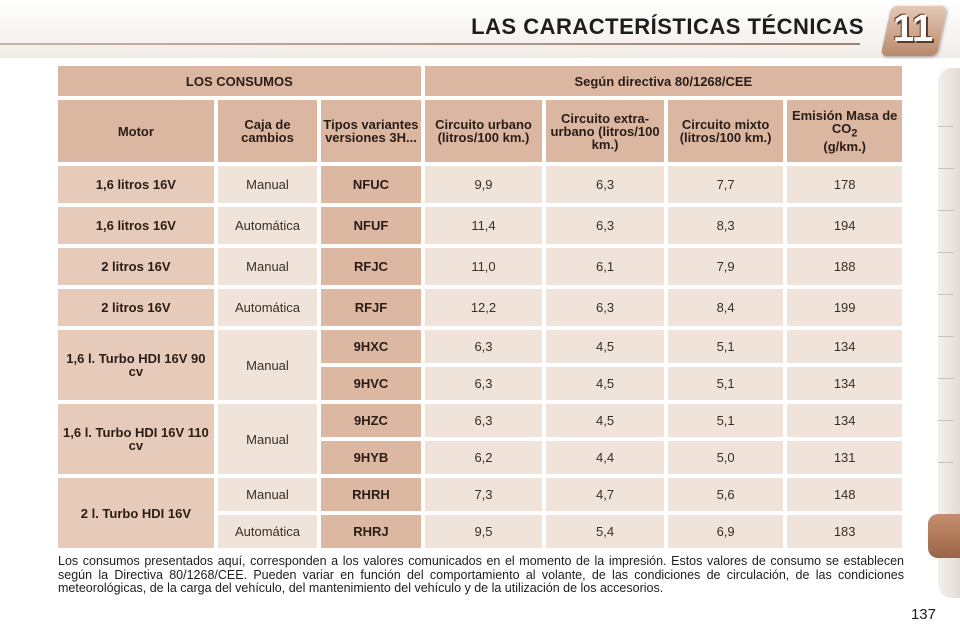 The width and height of the screenshot is (960, 640). Describe the element at coordinates (844, 307) in the screenshot. I see `co2-value: 199` at that location.